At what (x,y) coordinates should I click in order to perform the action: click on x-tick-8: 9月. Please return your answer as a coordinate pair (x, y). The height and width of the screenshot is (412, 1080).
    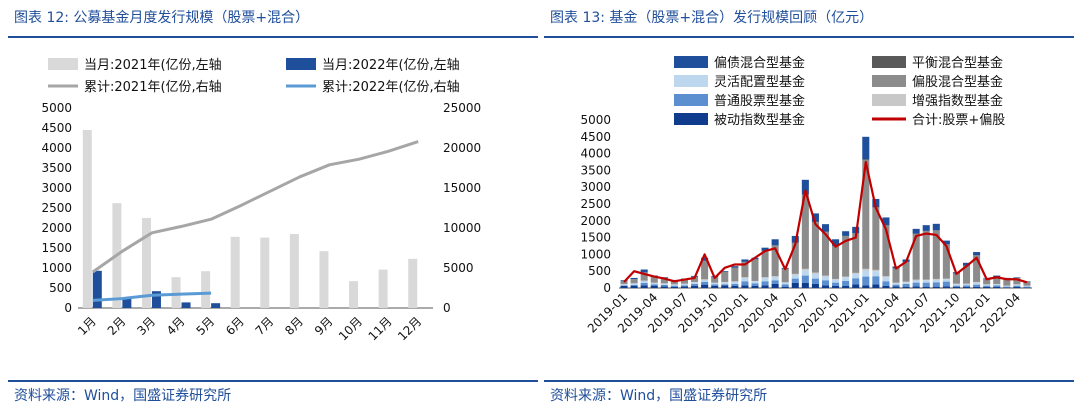
    Looking at the image, I should click on (324, 326).